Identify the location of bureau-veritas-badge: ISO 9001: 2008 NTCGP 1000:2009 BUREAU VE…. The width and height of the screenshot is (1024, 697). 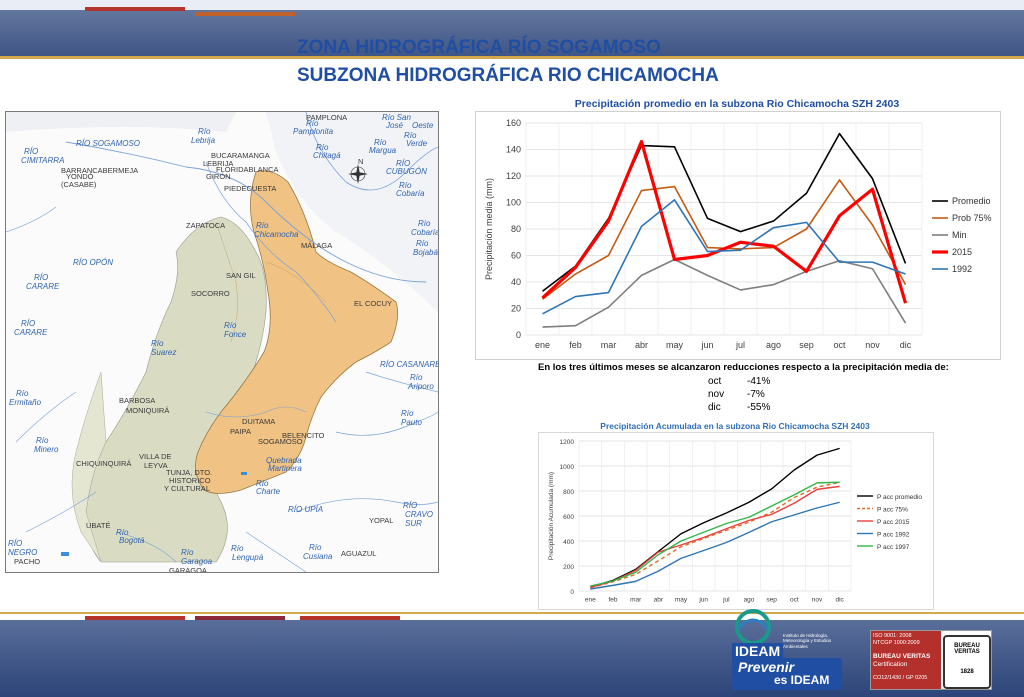
(931, 660).